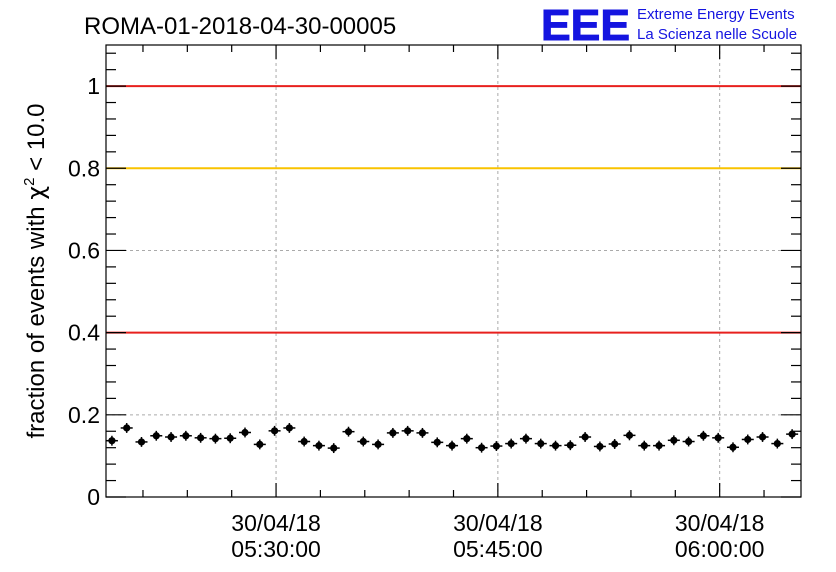 This screenshot has height=572, width=836. Describe the element at coordinates (720, 549) in the screenshot. I see `x-tick-label-time: 06:00:00` at that location.